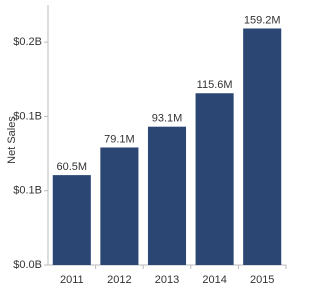  What do you see at coordinates (167, 280) in the screenshot?
I see `x-tick-label: 2013` at bounding box center [167, 280].